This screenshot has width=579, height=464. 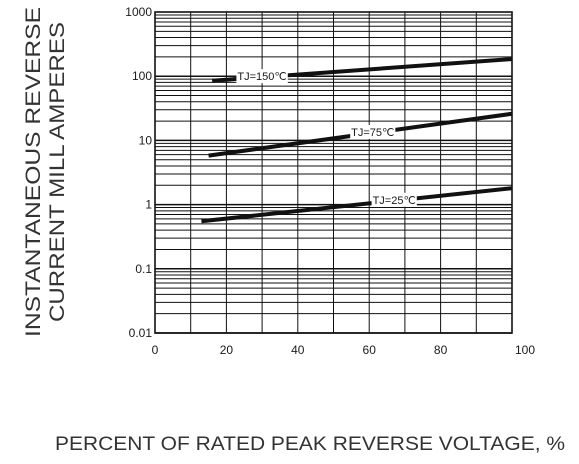 I want to click on series-label: TJ=25℃, so click(x=394, y=201).